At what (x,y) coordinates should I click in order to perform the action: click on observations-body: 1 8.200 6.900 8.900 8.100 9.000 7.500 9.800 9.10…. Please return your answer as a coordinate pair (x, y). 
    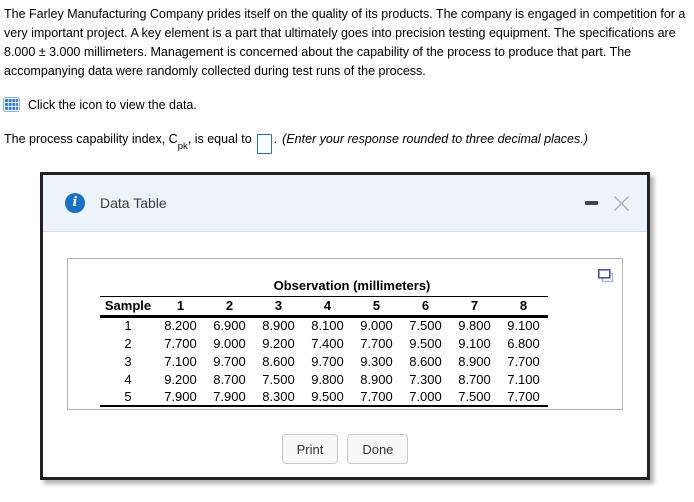
    Looking at the image, I should click on (324, 361).